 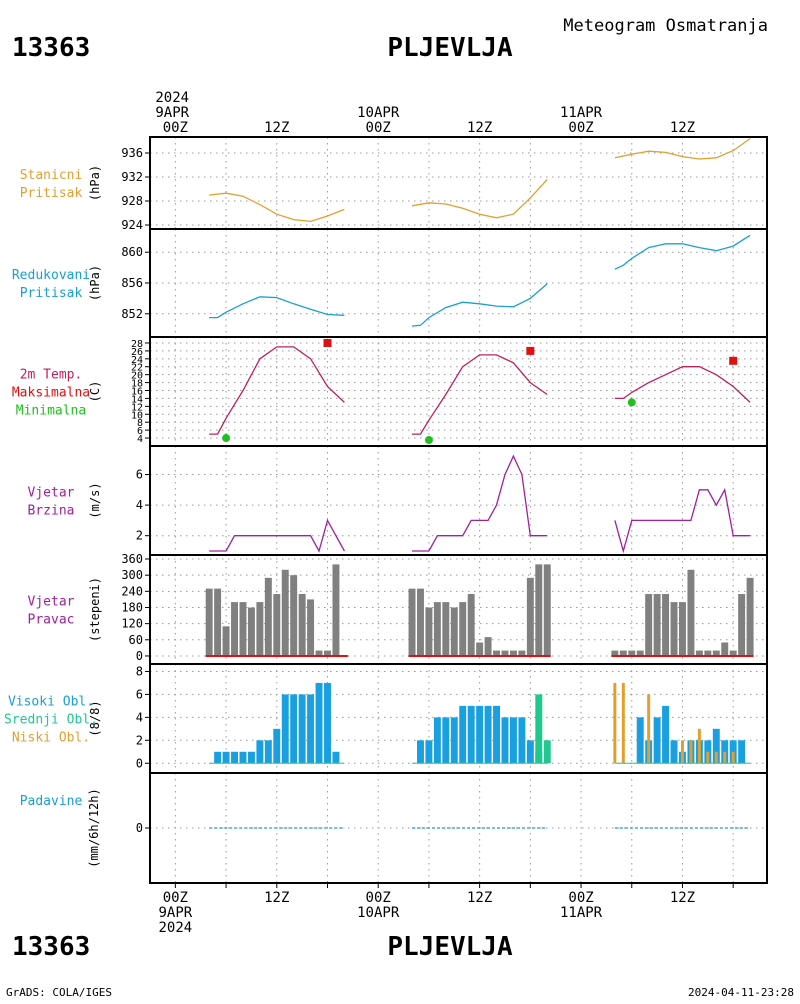 What do you see at coordinates (139, 694) in the screenshot?
I see `ytick-label-clouds-6: 6` at bounding box center [139, 694].